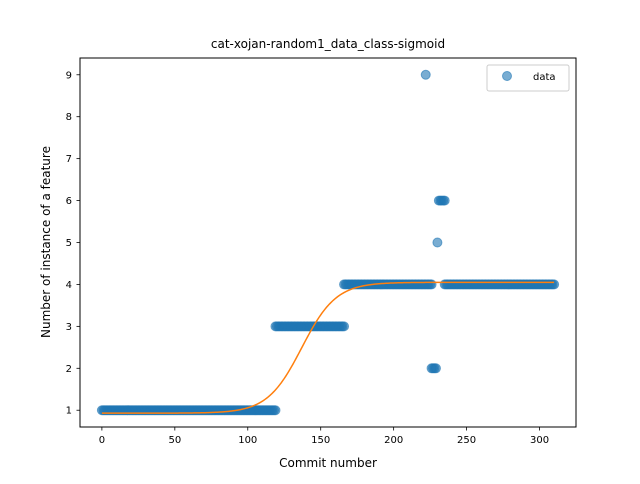  I want to click on y-tick-label: 2, so click(69, 369).